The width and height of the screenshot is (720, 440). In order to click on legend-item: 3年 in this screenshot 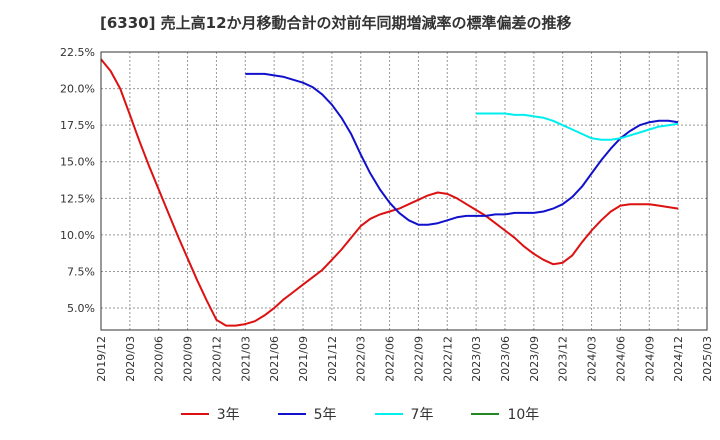, I will do `click(210, 414)`.